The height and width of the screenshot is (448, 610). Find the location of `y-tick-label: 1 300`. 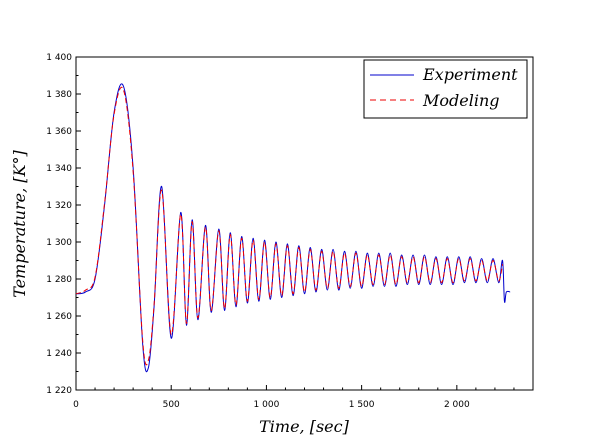

y-tick-label: 1 300 is located at coordinates (59, 243).